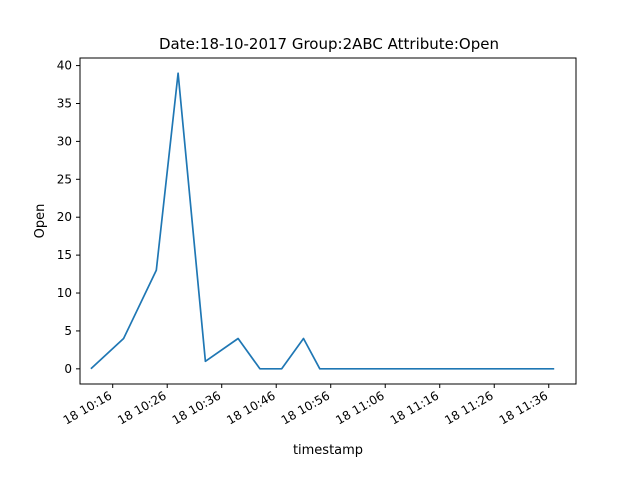  What do you see at coordinates (64, 255) in the screenshot?
I see `y-tick-label: 15` at bounding box center [64, 255].